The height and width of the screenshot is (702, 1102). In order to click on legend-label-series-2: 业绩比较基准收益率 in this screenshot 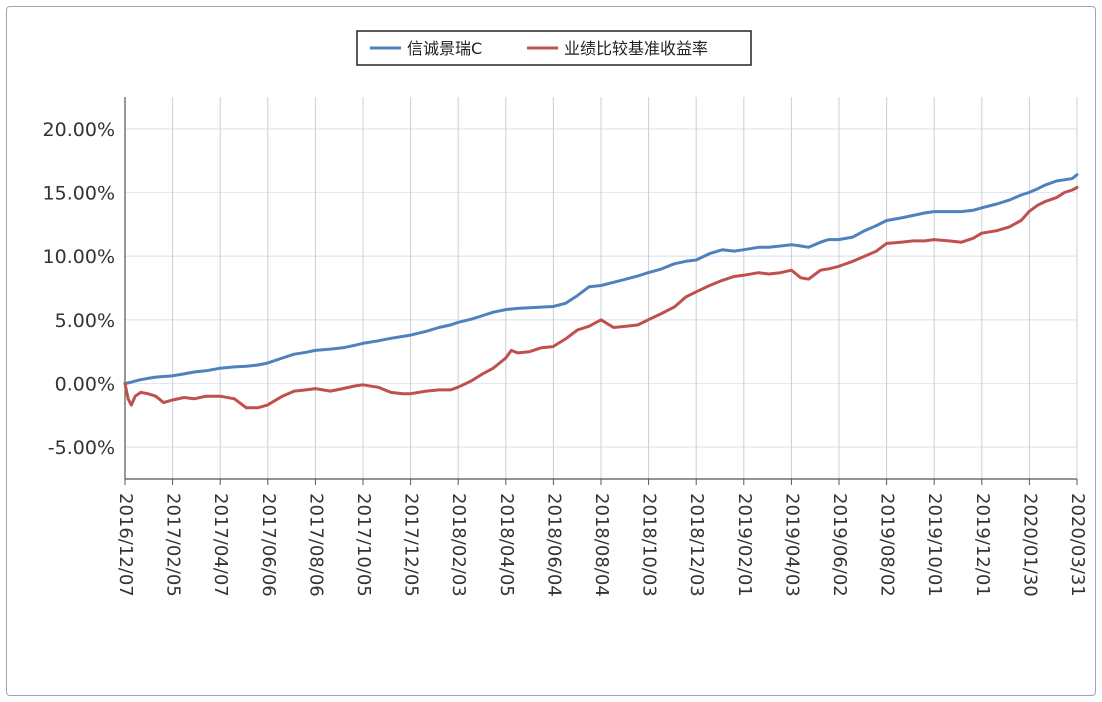, I will do `click(636, 48)`.